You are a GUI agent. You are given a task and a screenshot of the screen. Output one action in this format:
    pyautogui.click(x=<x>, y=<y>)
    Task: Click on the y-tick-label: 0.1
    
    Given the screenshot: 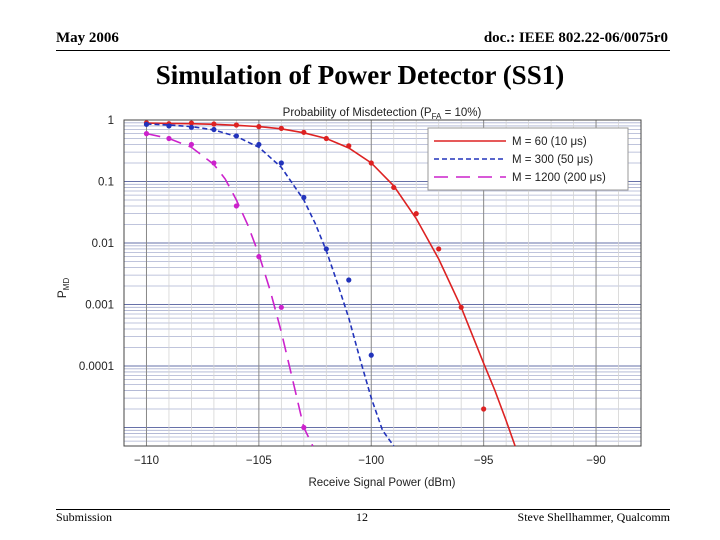 What is the action you would take?
    pyautogui.click(x=106, y=182)
    